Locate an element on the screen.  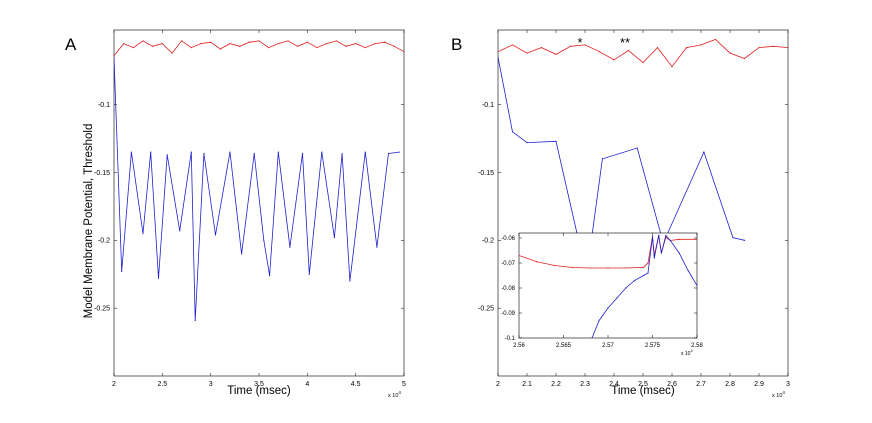
inset-frame is located at coordinates (608, 285).